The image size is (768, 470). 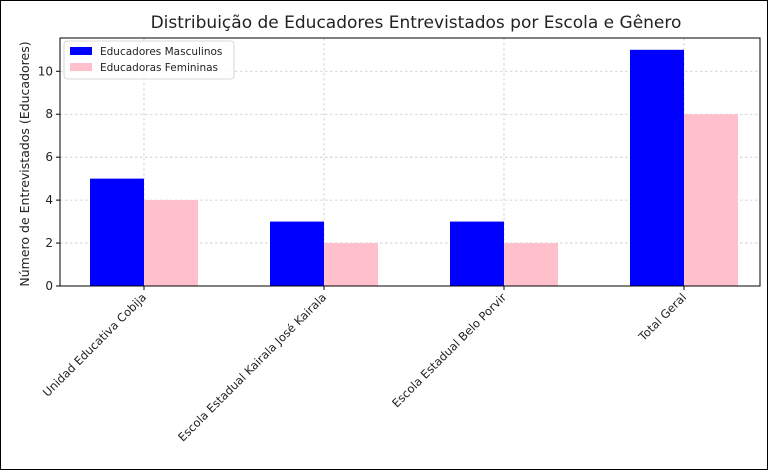 I want to click on x-tick-label: Total Geral, so click(x=662, y=317).